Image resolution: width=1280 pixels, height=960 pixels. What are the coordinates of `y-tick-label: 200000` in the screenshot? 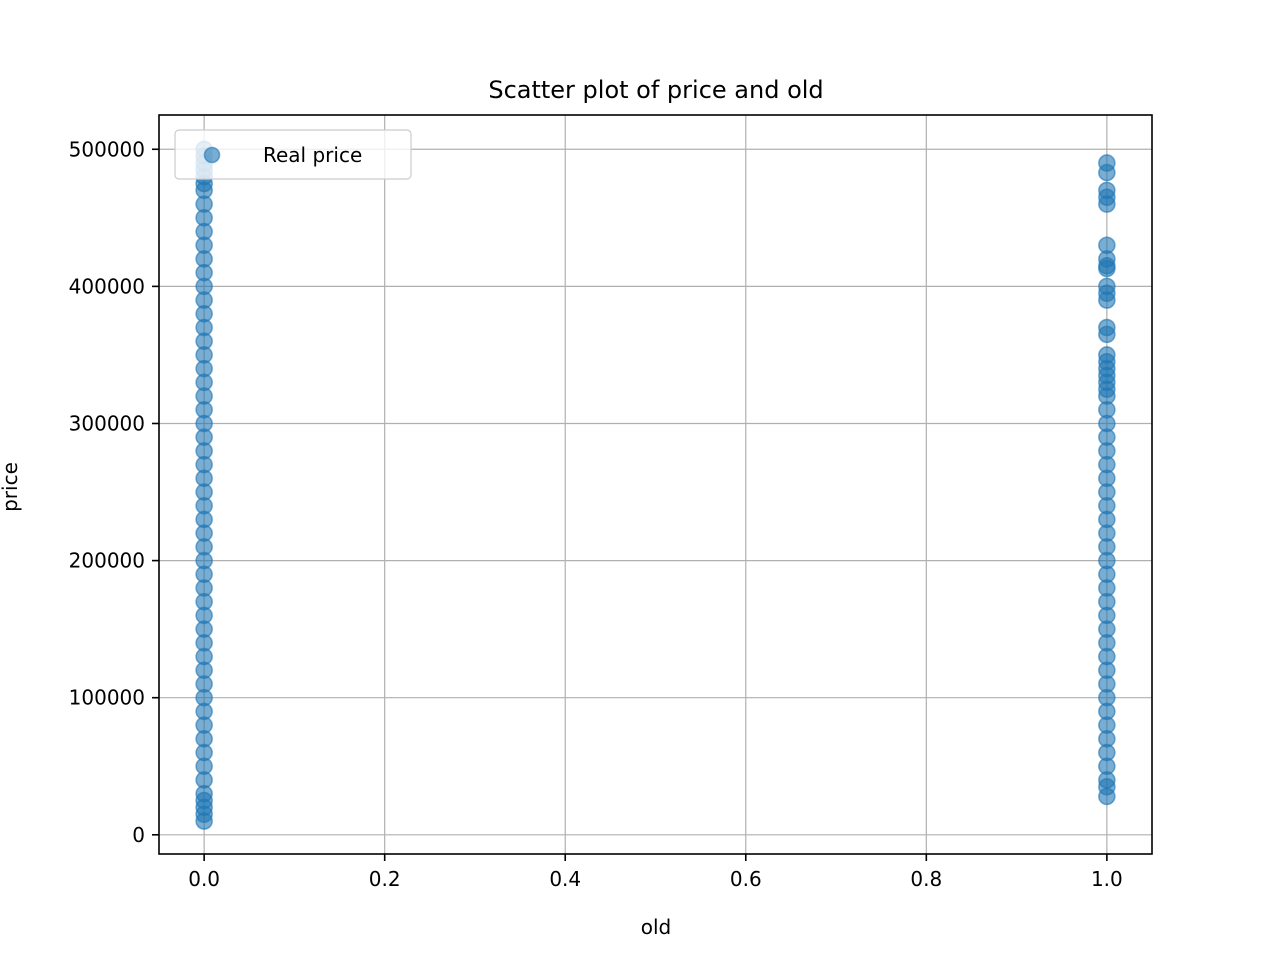 It's located at (107, 561).